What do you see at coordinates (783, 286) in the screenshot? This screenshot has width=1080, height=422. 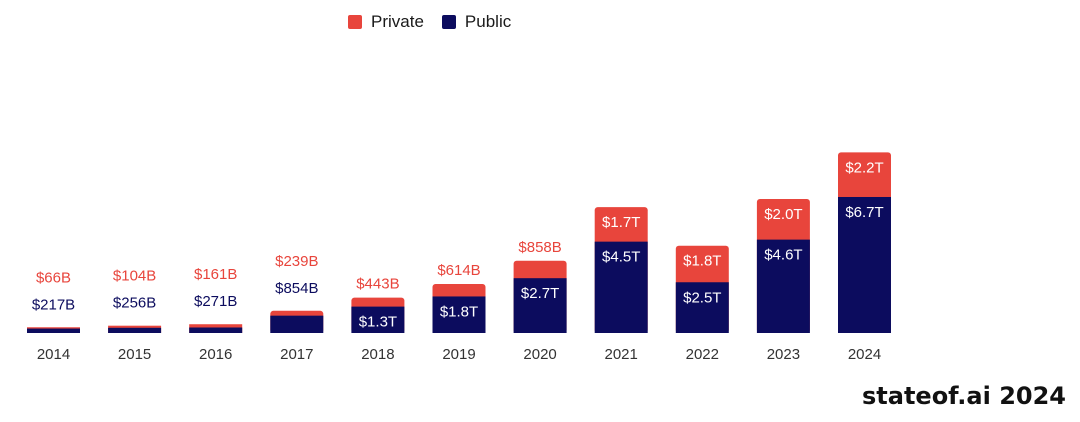 I see `bar-public-2023` at bounding box center [783, 286].